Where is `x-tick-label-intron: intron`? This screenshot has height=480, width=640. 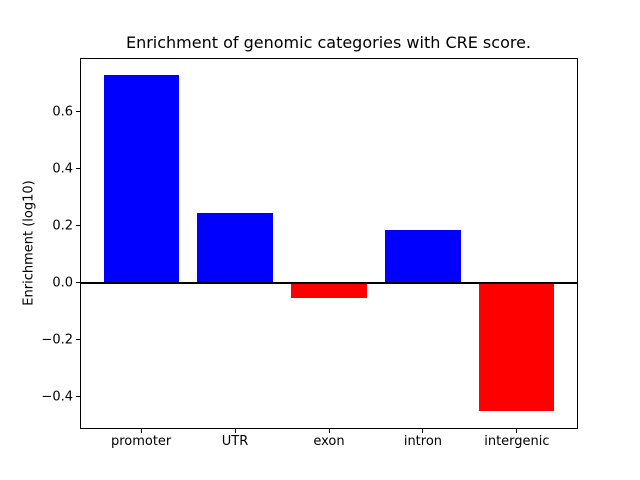 x-tick-label-intron: intron is located at coordinates (423, 441).